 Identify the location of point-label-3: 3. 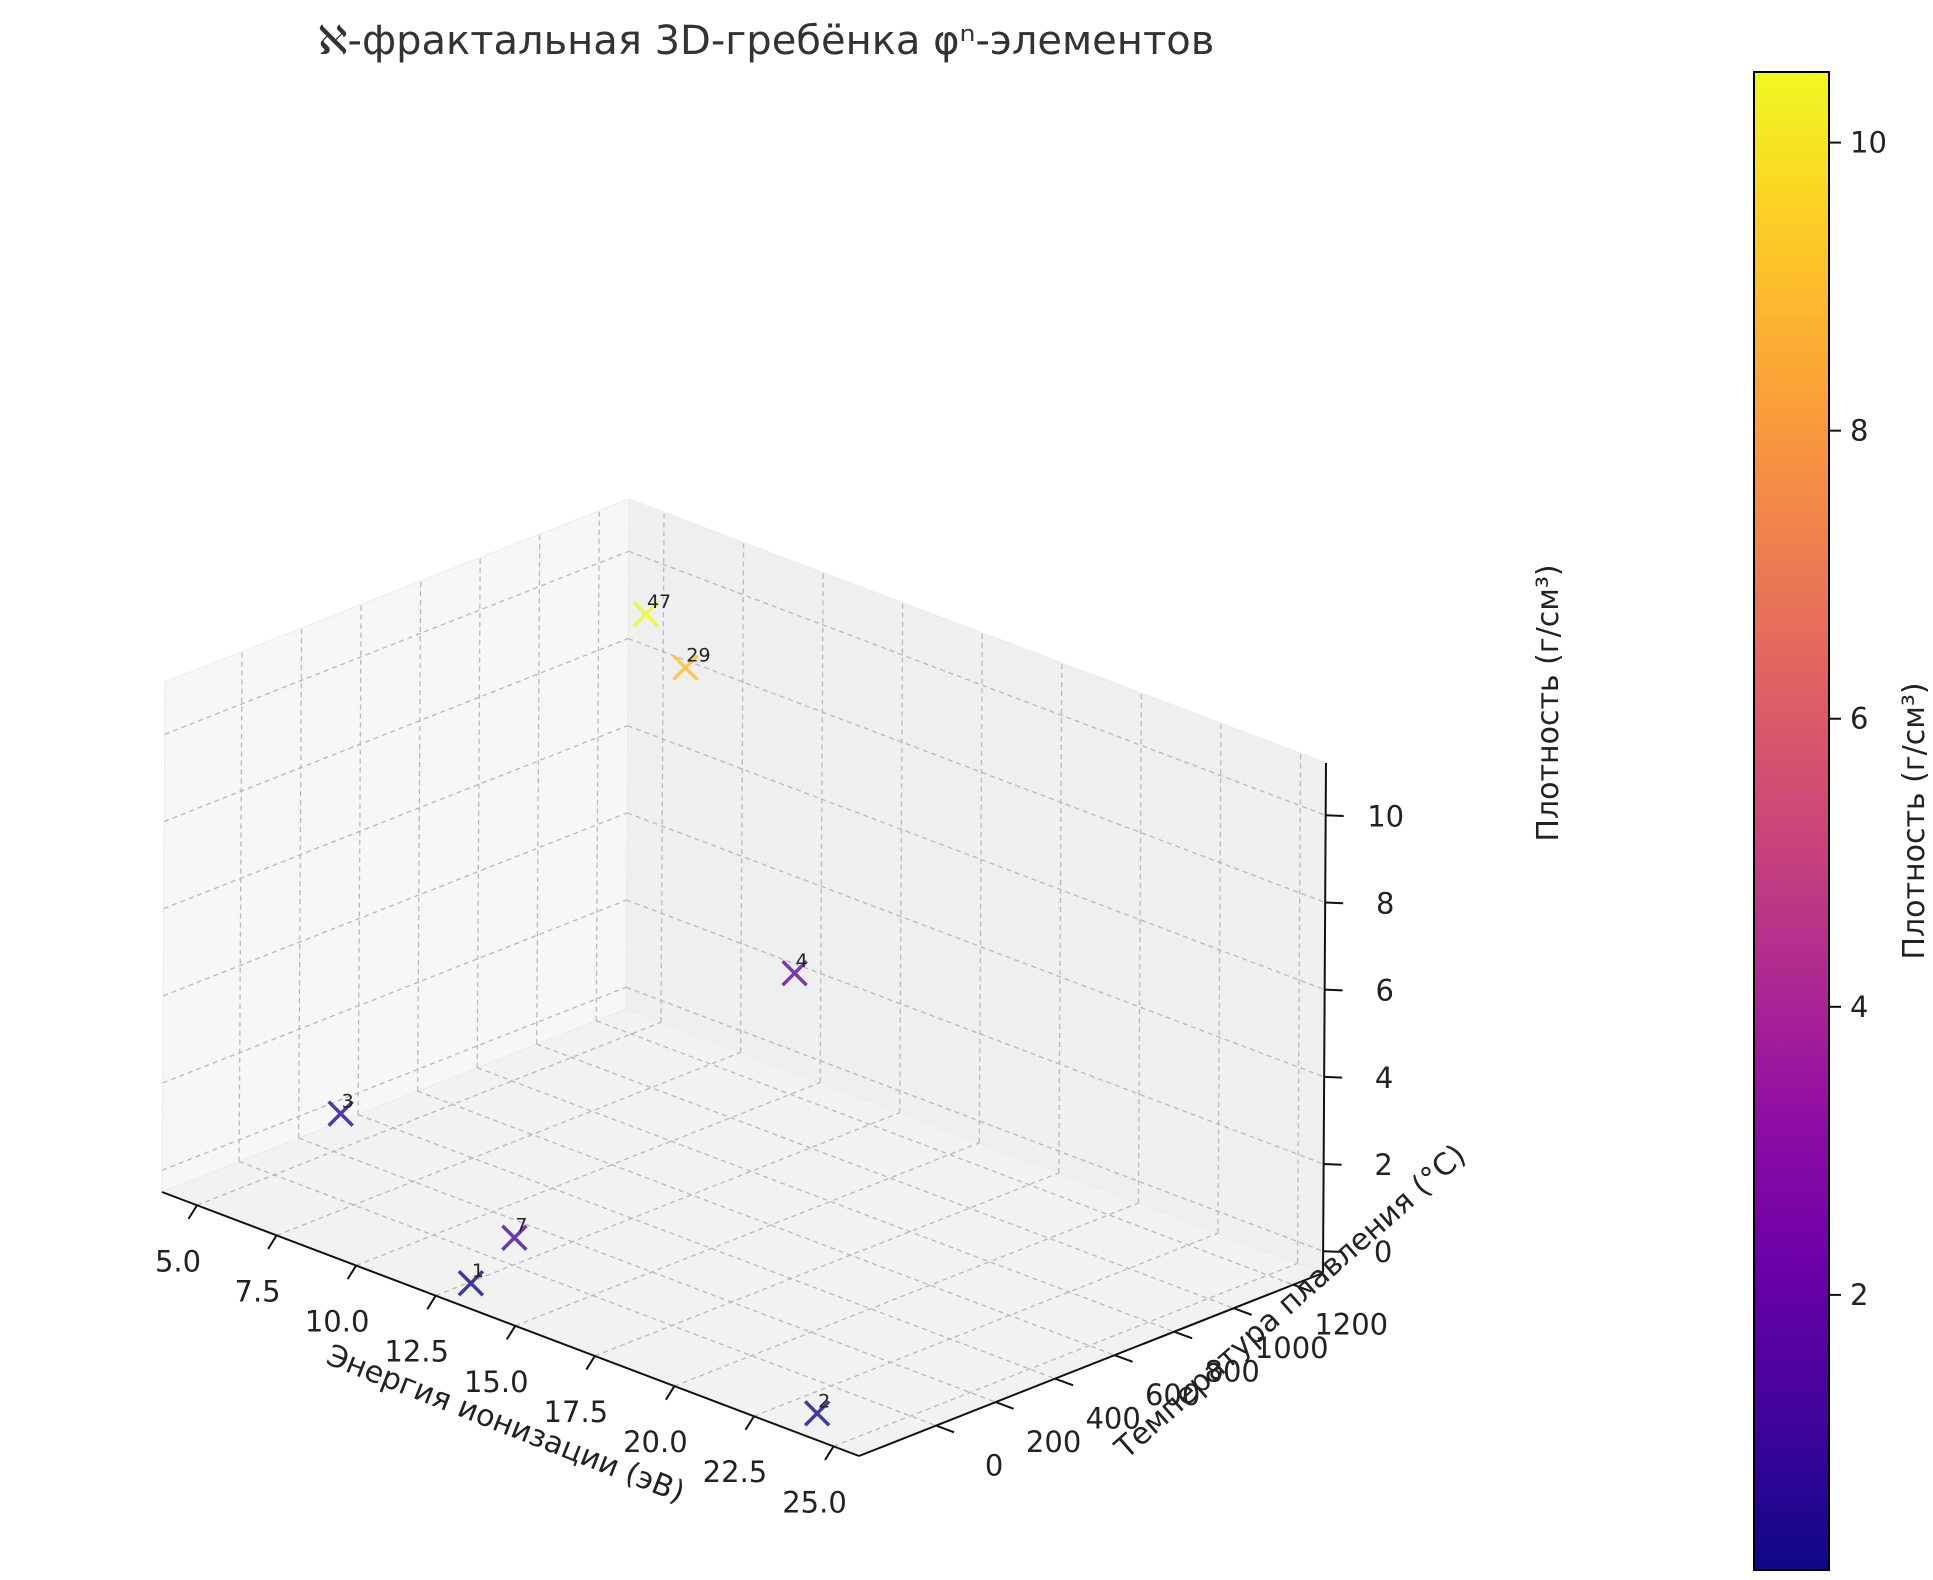
(348, 1102).